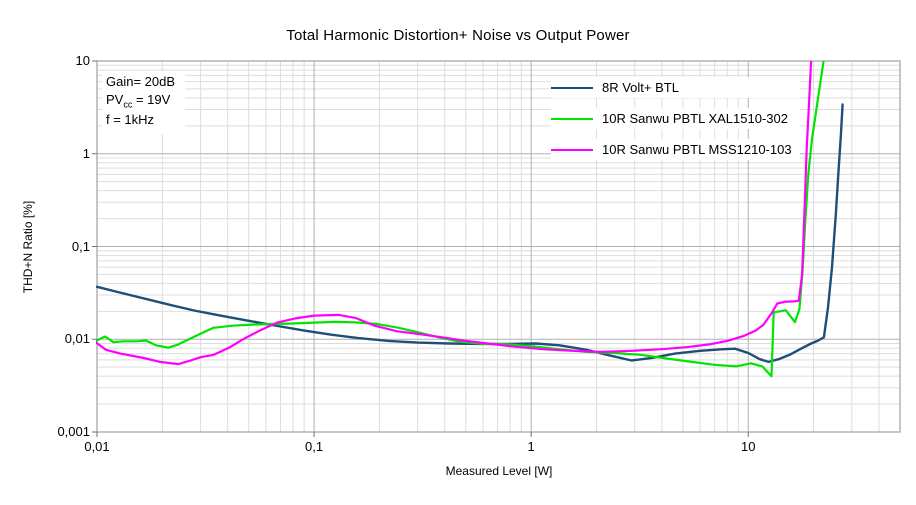  What do you see at coordinates (80, 246) in the screenshot?
I see `y-tick-label: 0,1` at bounding box center [80, 246].